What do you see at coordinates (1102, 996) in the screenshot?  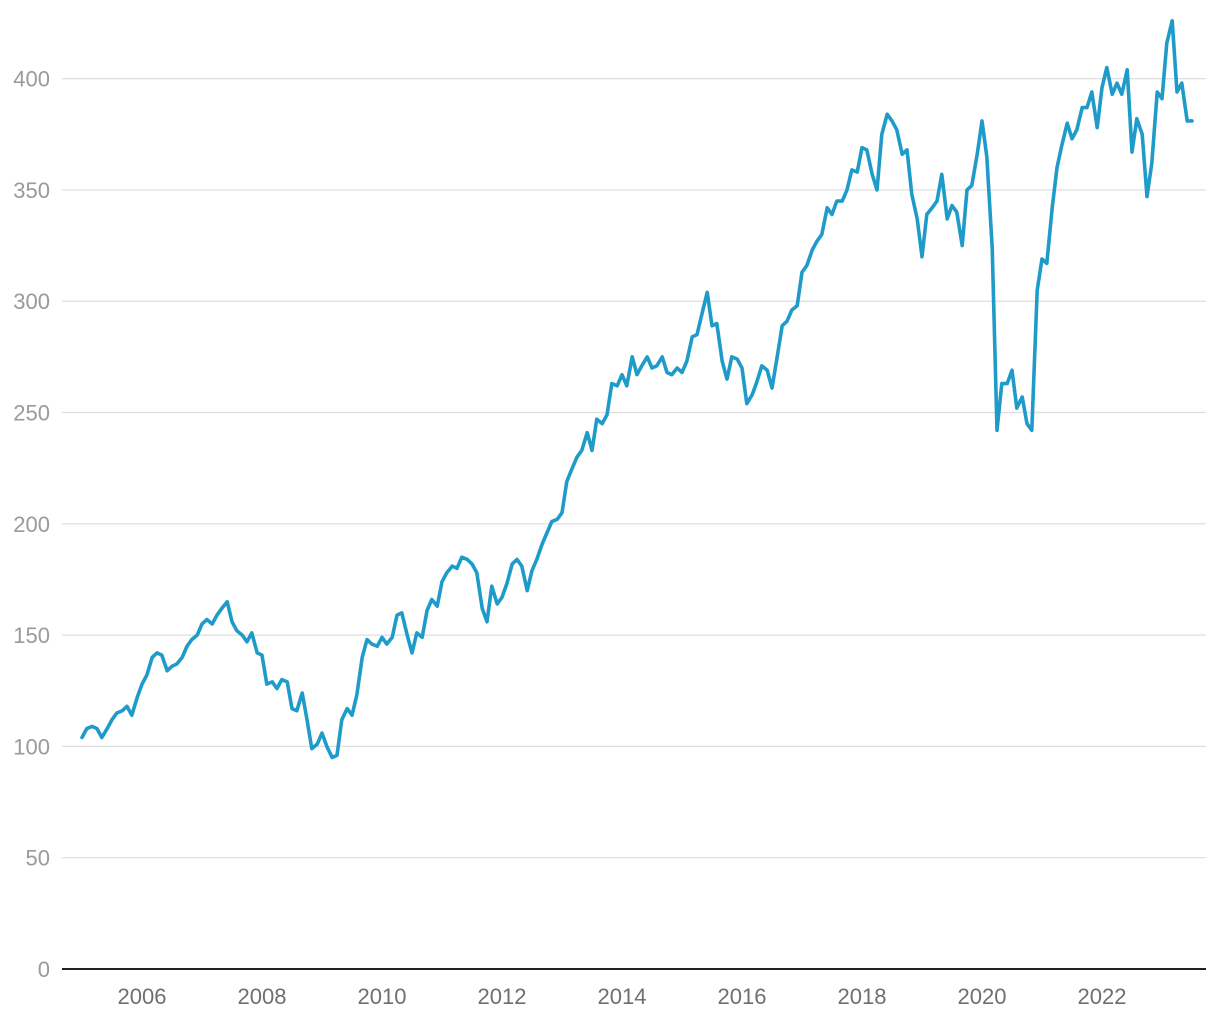 I see `x-tick-label: 2022` at bounding box center [1102, 996].